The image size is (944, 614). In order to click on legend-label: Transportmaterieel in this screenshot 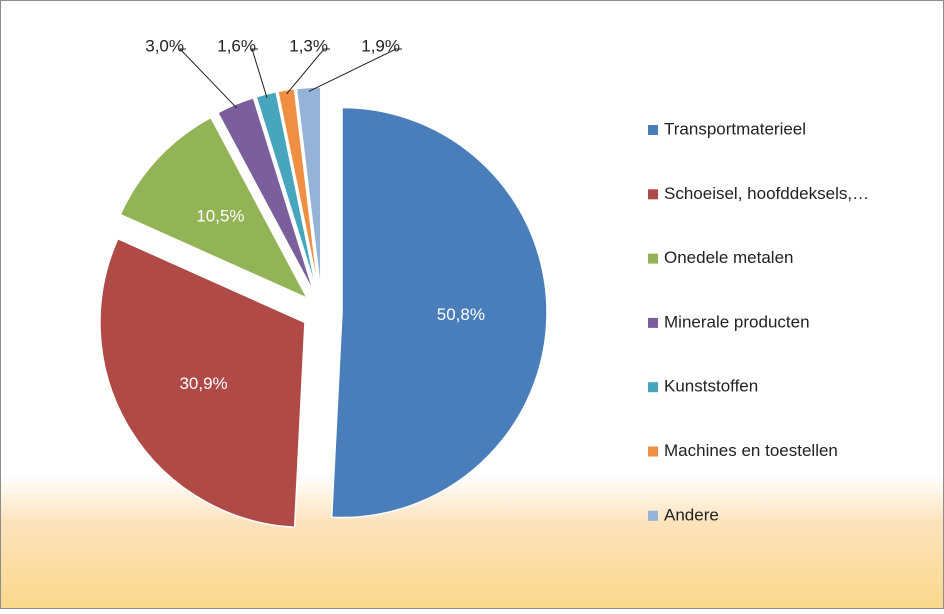, I will do `click(735, 128)`.